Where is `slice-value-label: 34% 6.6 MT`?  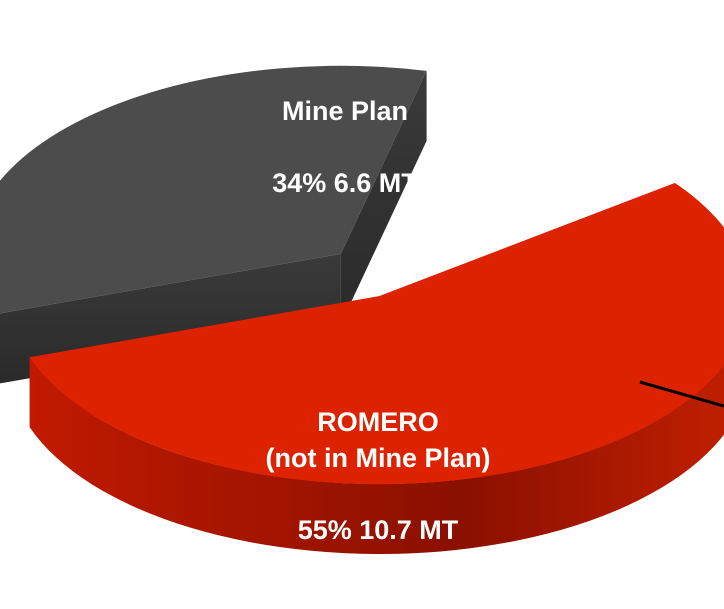 slice-value-label: 34% 6.6 MT is located at coordinates (345, 183).